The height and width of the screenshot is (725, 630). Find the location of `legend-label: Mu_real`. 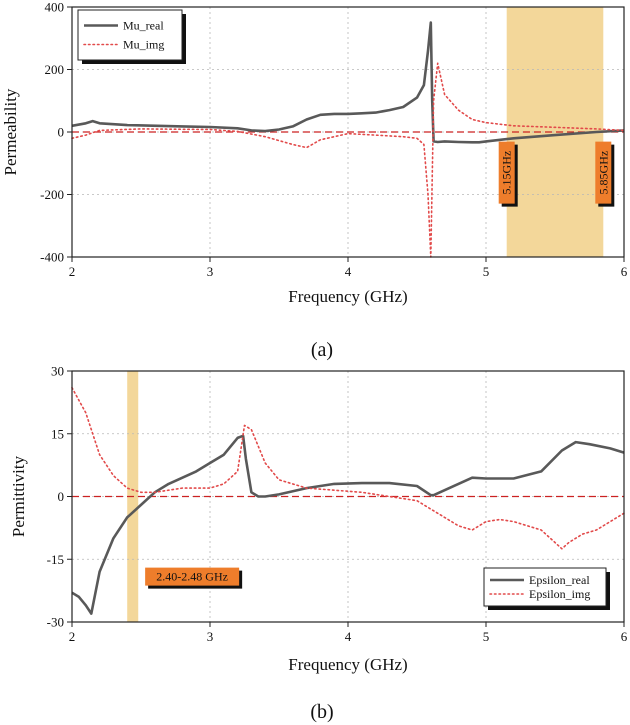

legend-label: Mu_real is located at coordinates (143, 26).